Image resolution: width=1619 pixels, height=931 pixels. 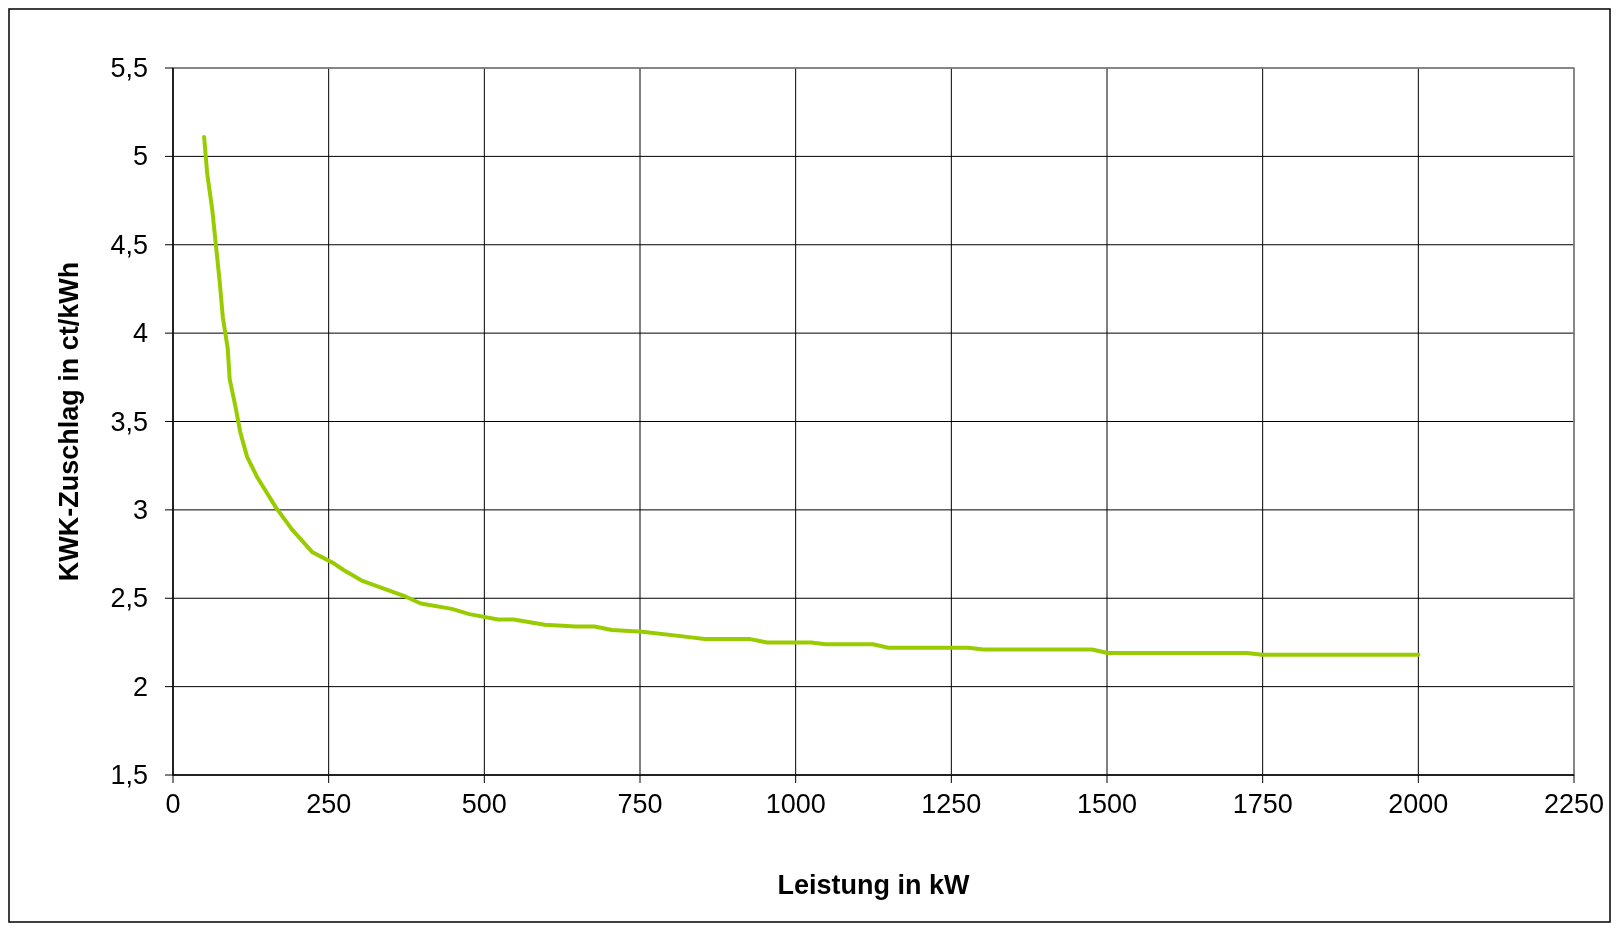 I want to click on y-tick-label: 4, so click(x=140, y=333).